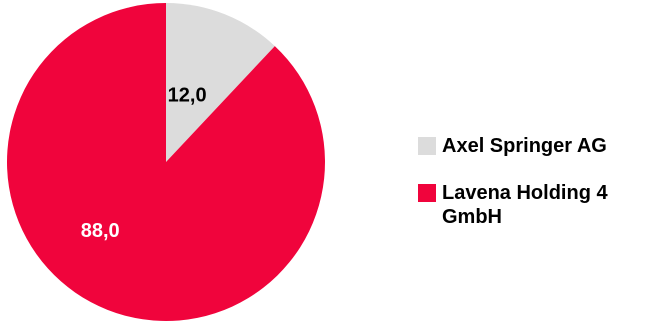 The width and height of the screenshot is (654, 325). What do you see at coordinates (524, 146) in the screenshot?
I see `legend-label-axel-springer: Axel Springer AG` at bounding box center [524, 146].